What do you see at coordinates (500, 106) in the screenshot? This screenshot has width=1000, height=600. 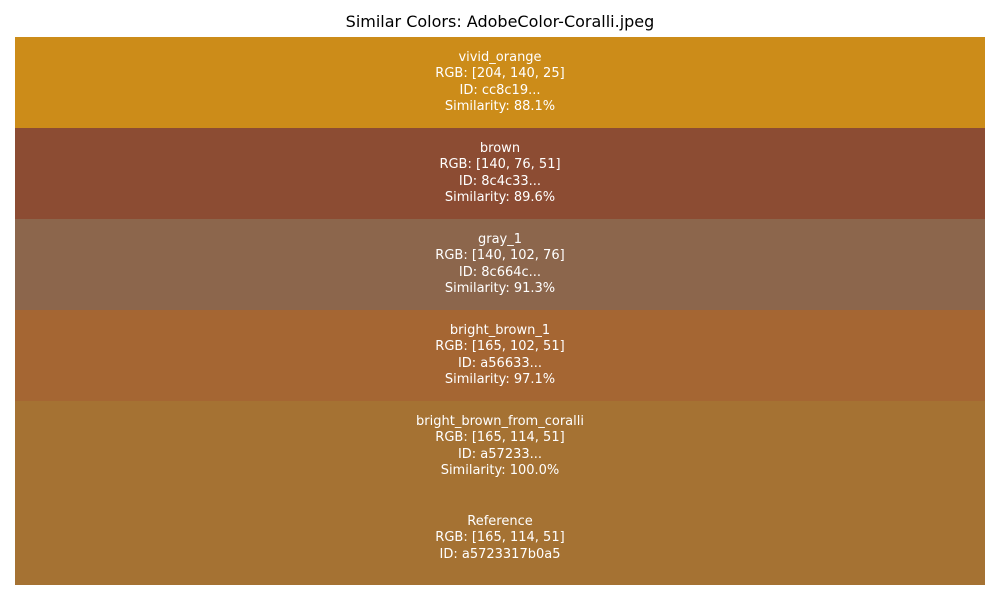 I see `swatch-similarity: Similarity: 88.1%` at bounding box center [500, 106].